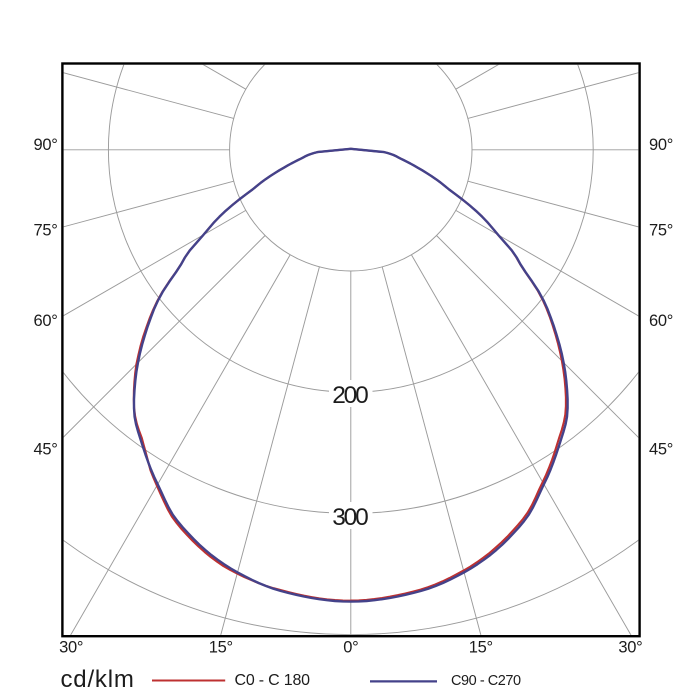 This screenshot has width=700, height=700. Describe the element at coordinates (273, 680) in the screenshot. I see `svg-text: C0 - C 180` at that location.